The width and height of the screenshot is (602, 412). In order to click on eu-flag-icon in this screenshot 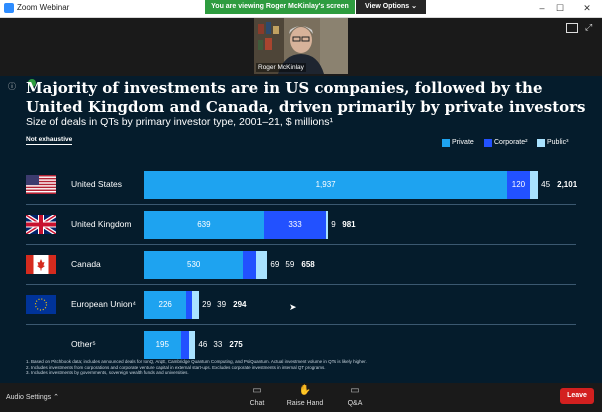, I will do `click(41, 304)`.